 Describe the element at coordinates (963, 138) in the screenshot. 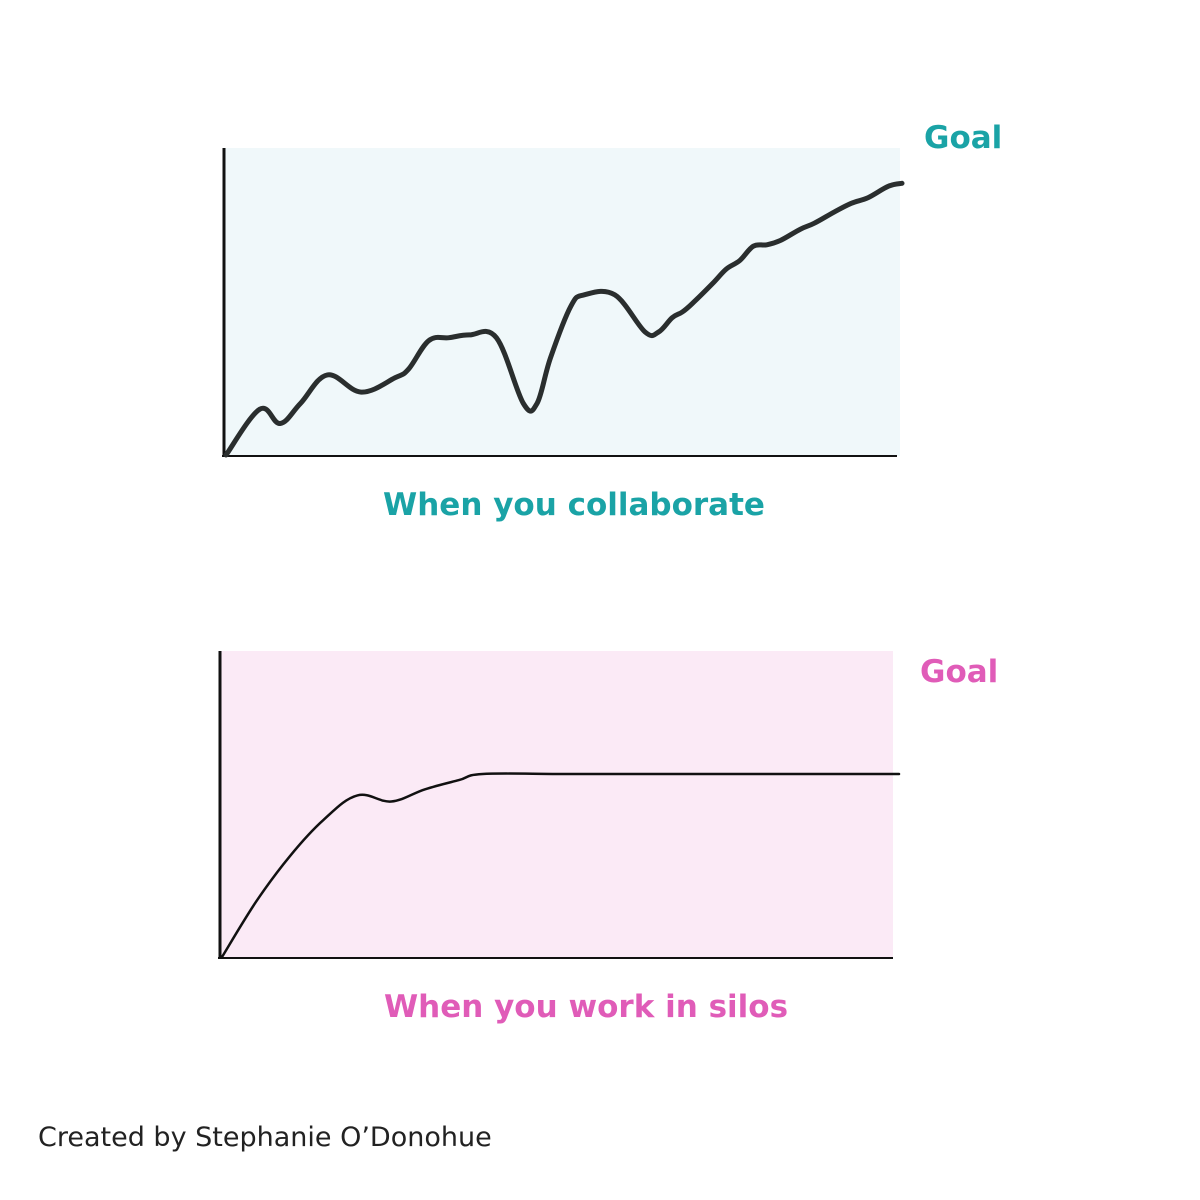

I see `collaborate-goal-label: Goal` at that location.